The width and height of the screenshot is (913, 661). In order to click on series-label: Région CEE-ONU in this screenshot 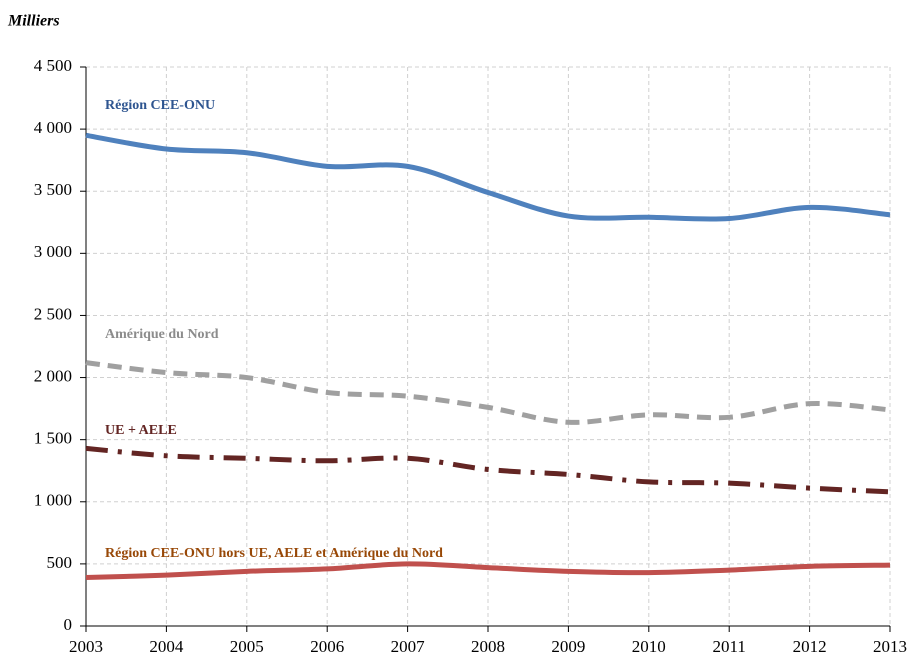, I will do `click(160, 105)`.